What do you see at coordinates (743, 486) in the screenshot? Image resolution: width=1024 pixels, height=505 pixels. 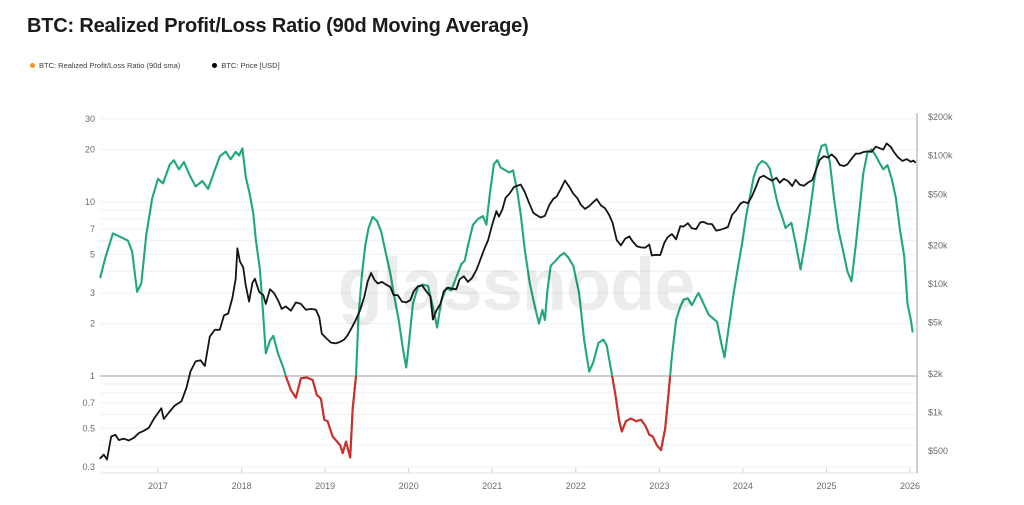 I see `x-axis-tick-label: 2024` at bounding box center [743, 486].